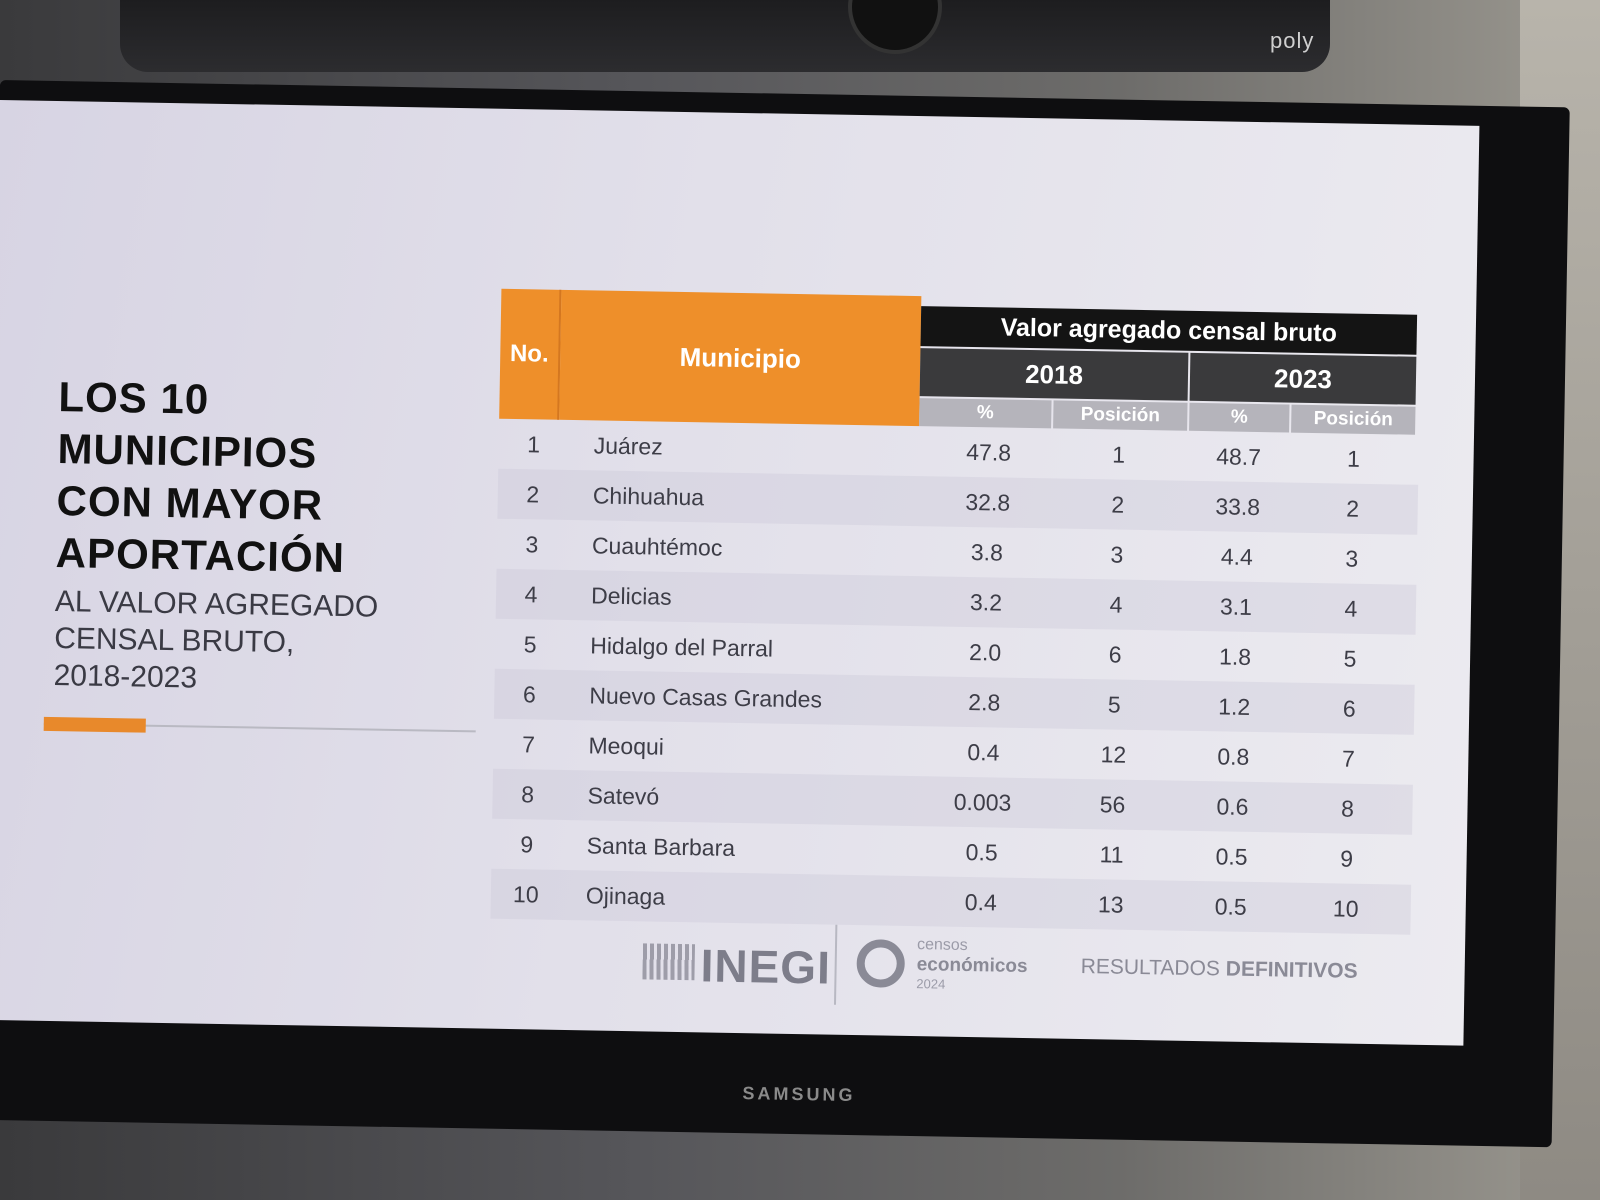 The image size is (1600, 1200). I want to click on cell-municipio: Santa Barbara, so click(661, 846).